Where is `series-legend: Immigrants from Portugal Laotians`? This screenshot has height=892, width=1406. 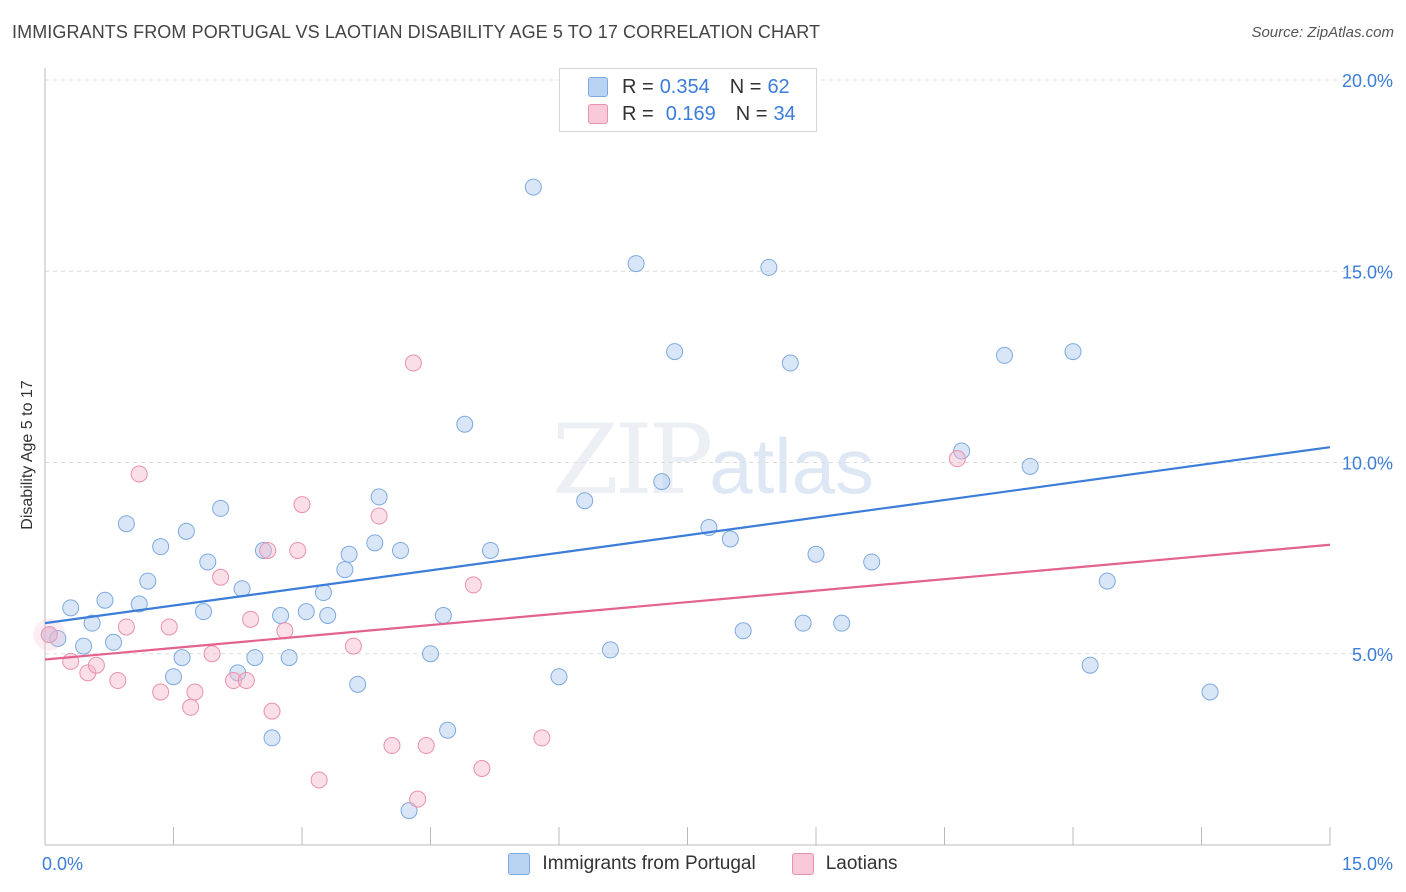
series-legend: Immigrants from Portugal Laotians is located at coordinates (703, 864).